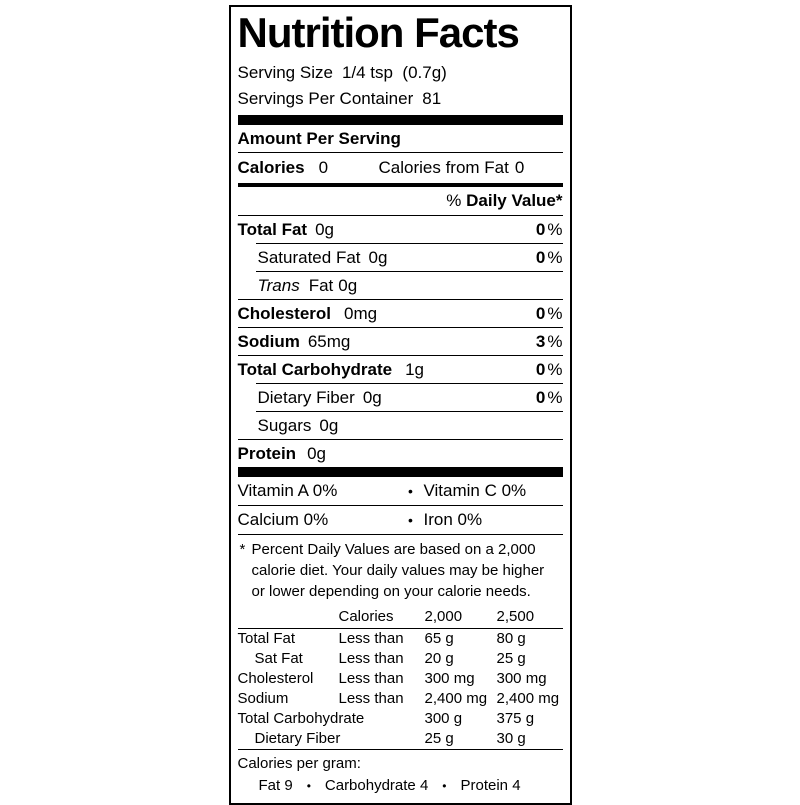 Image resolution: width=800 pixels, height=805 pixels. What do you see at coordinates (315, 369) in the screenshot?
I see `nutrient-name: Total Carbohydrate` at bounding box center [315, 369].